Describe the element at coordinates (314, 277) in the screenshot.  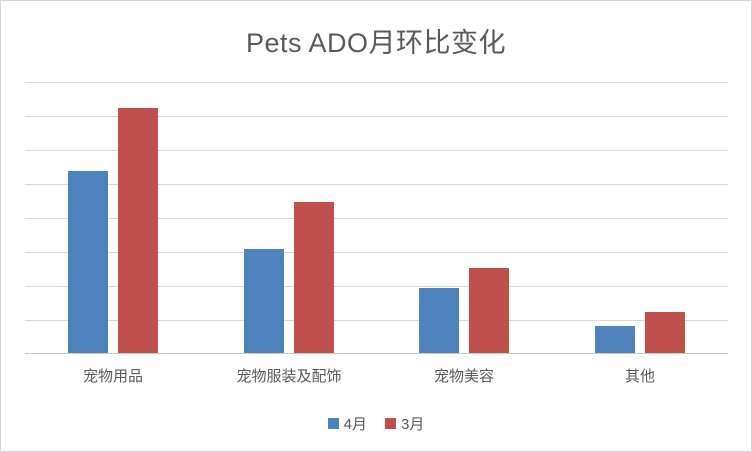
I see `bar-series2-cat2` at that location.